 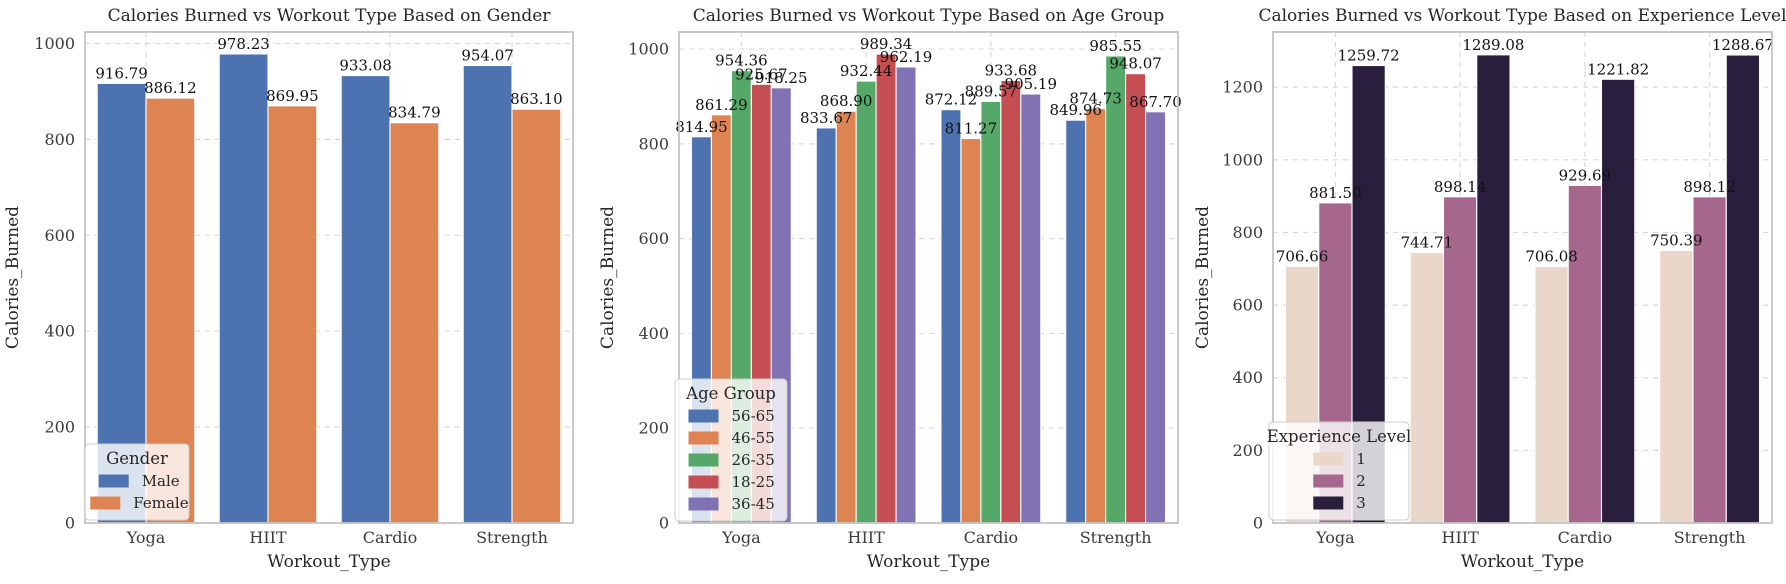 I want to click on bar-value-label: 867.70, so click(x=1155, y=102).